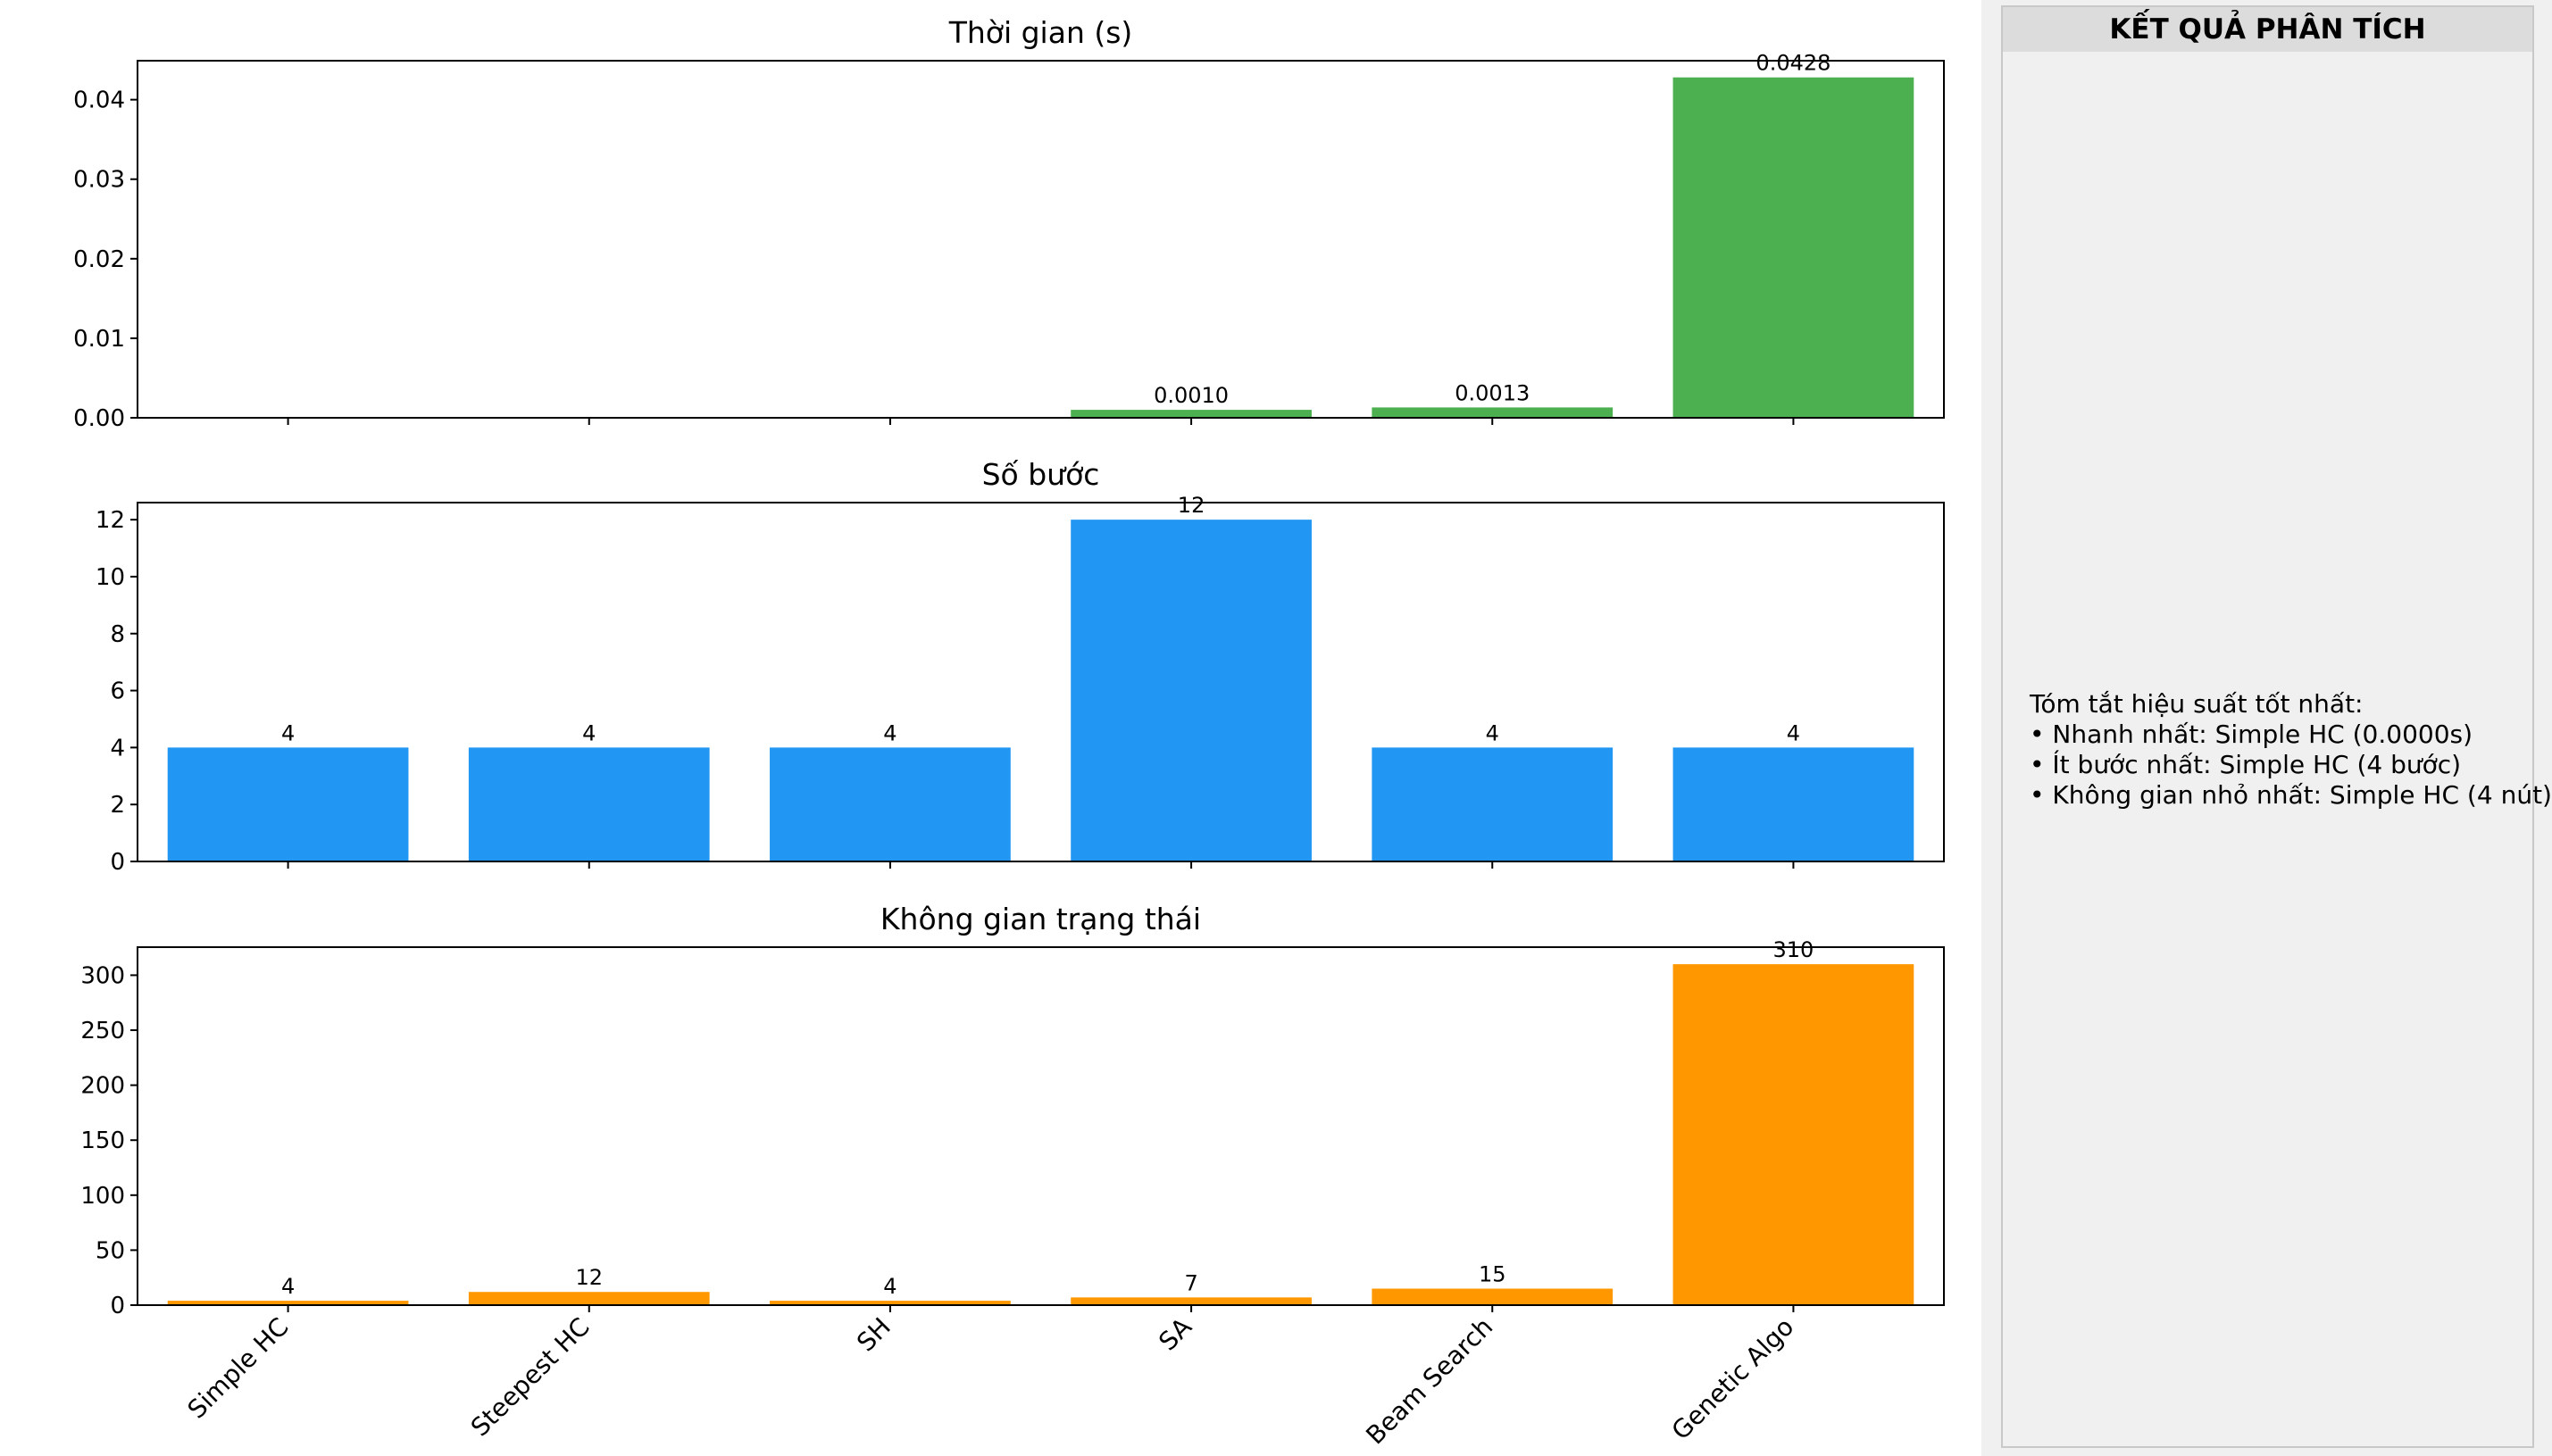  What do you see at coordinates (102, 1031) in the screenshot?
I see `y-tick-label: 250` at bounding box center [102, 1031].